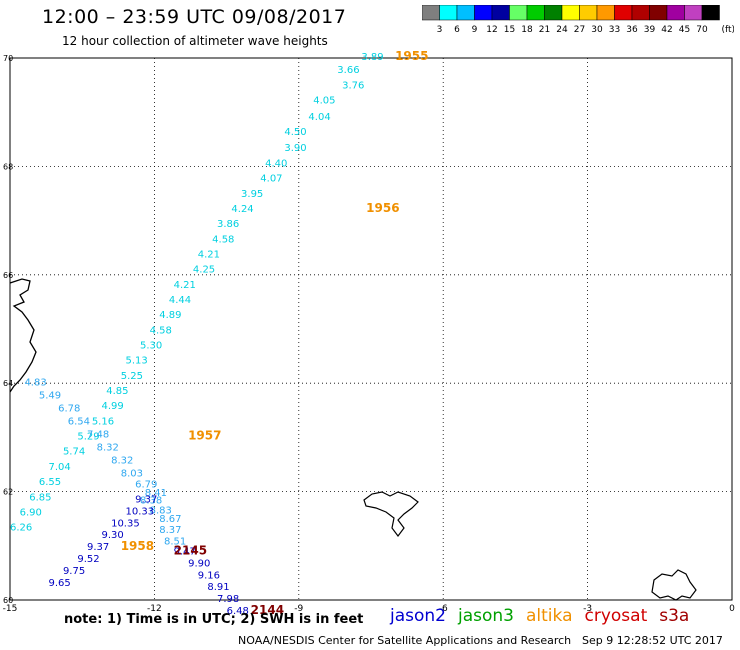  I want to click on wave-height-label: 6.90, so click(31, 512).